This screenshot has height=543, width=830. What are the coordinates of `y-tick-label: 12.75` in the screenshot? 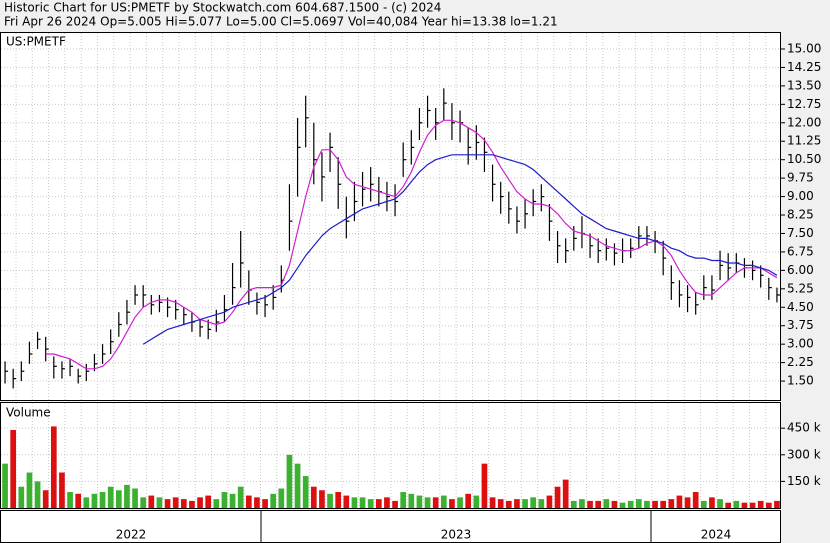 It's located at (804, 104).